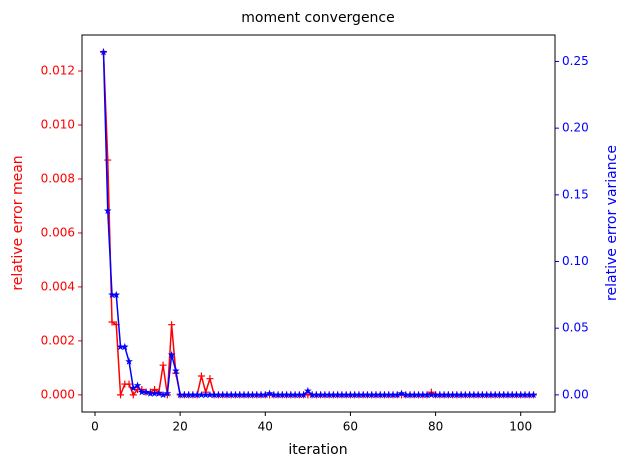  Describe the element at coordinates (58, 71) in the screenshot. I see `y-tick-label: 0.012` at that location.